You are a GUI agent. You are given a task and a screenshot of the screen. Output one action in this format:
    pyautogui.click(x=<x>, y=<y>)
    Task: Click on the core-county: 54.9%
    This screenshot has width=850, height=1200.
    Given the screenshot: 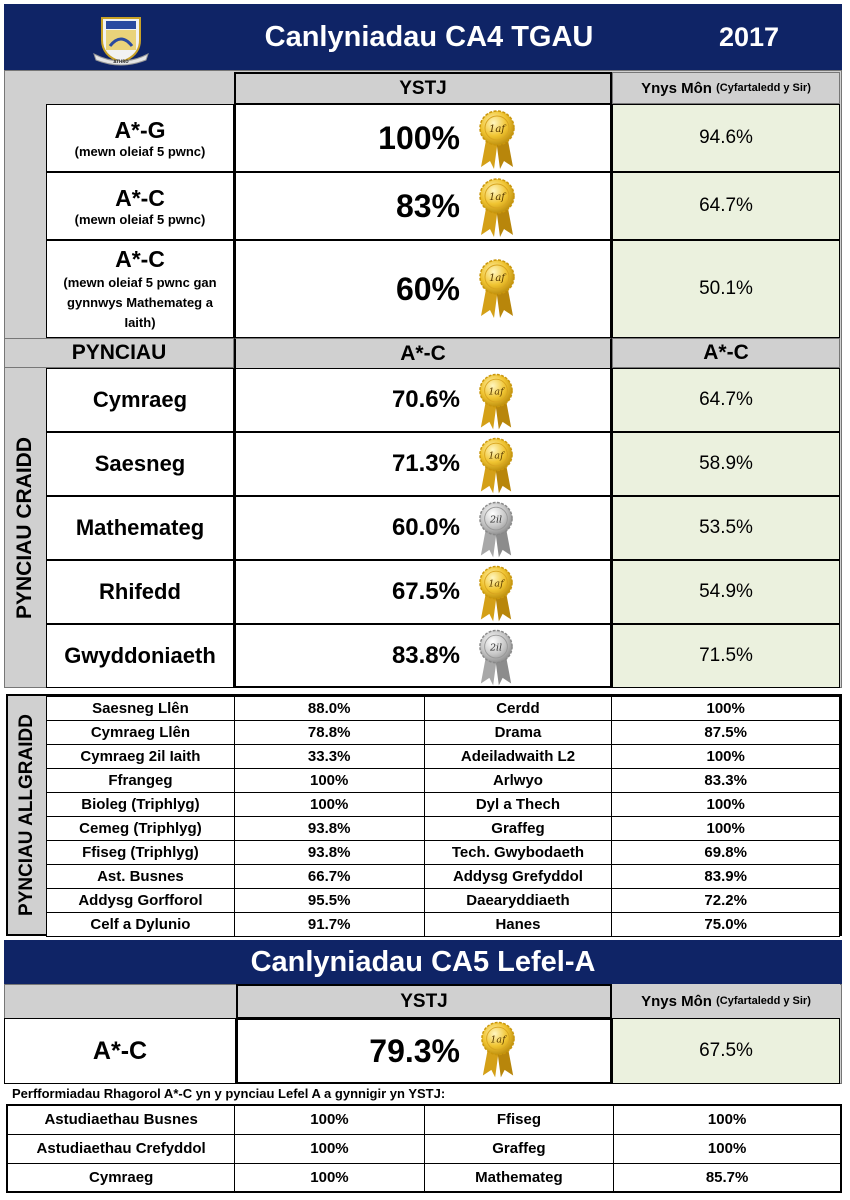 What is the action you would take?
    pyautogui.click(x=726, y=592)
    